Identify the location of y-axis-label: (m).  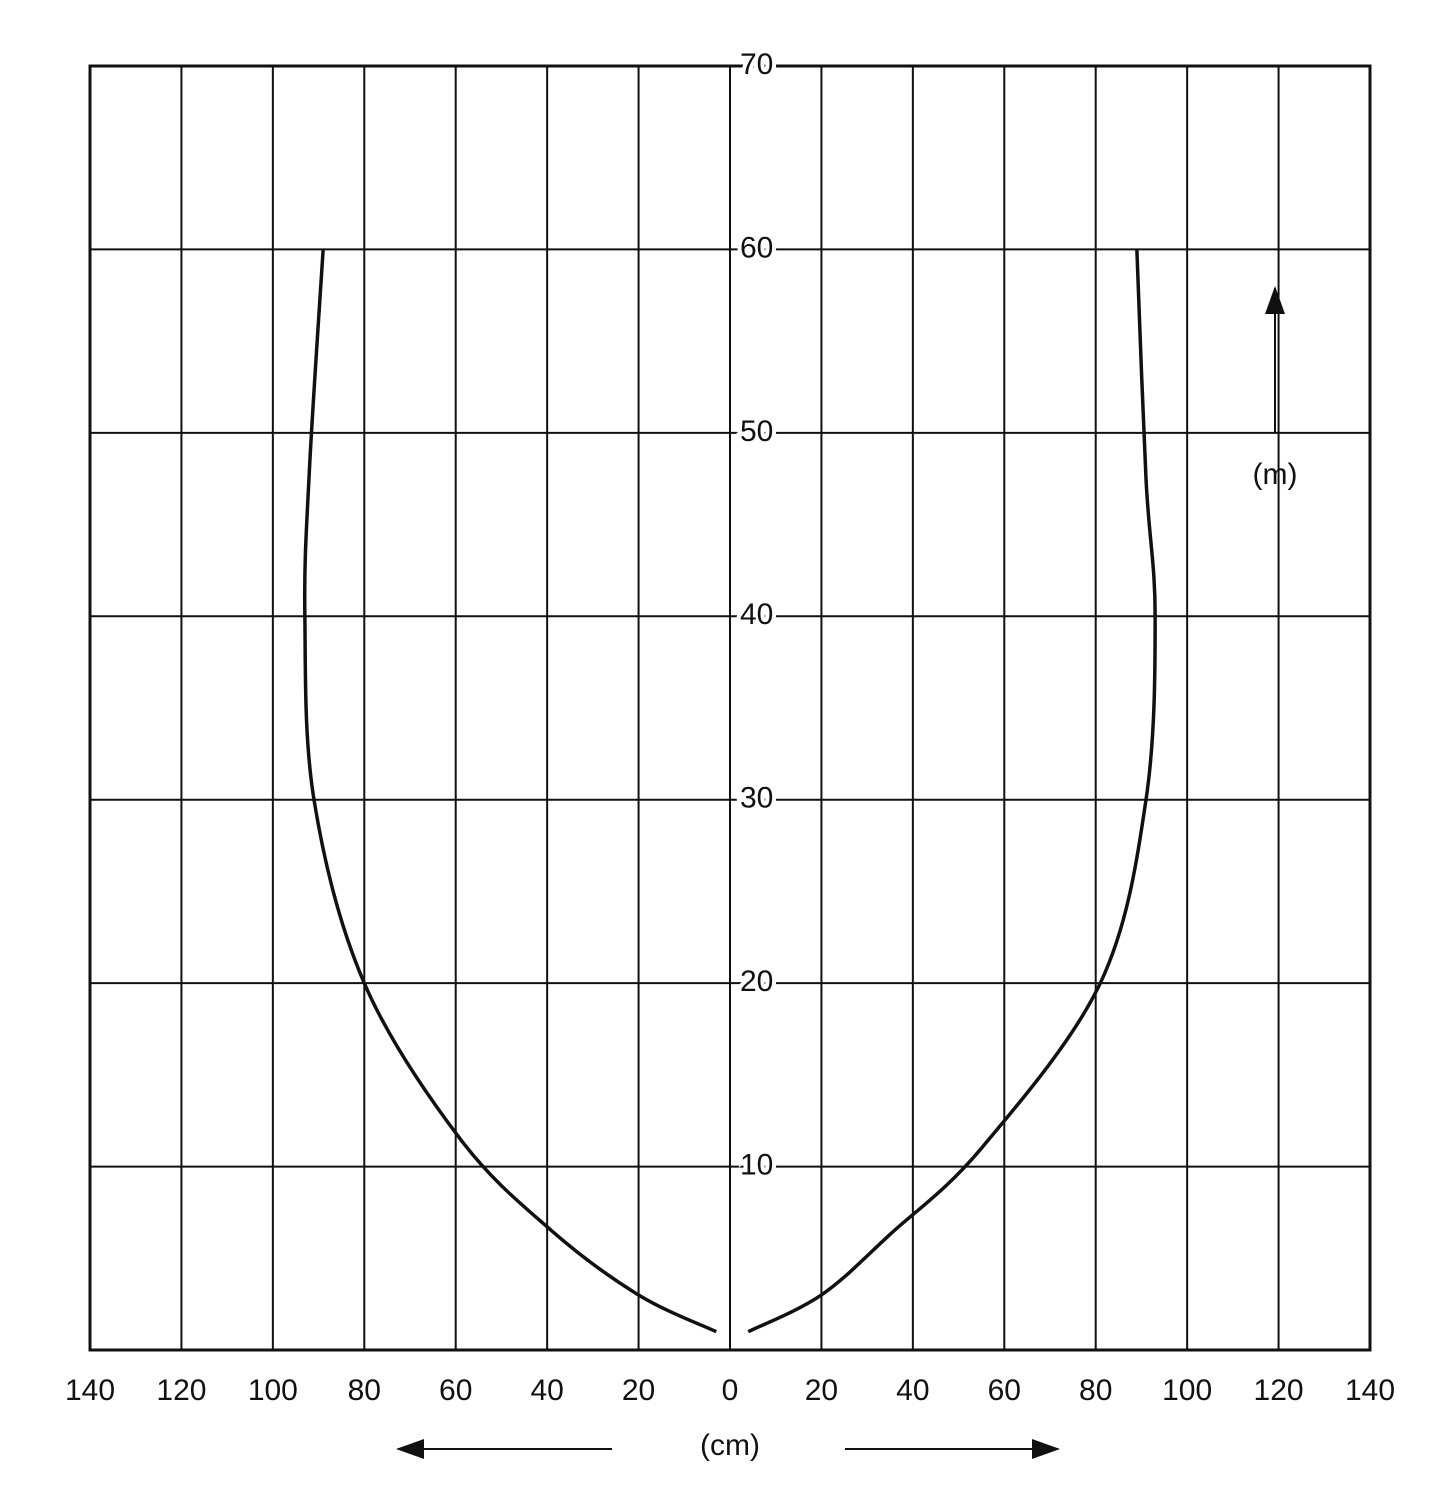
(1275, 474).